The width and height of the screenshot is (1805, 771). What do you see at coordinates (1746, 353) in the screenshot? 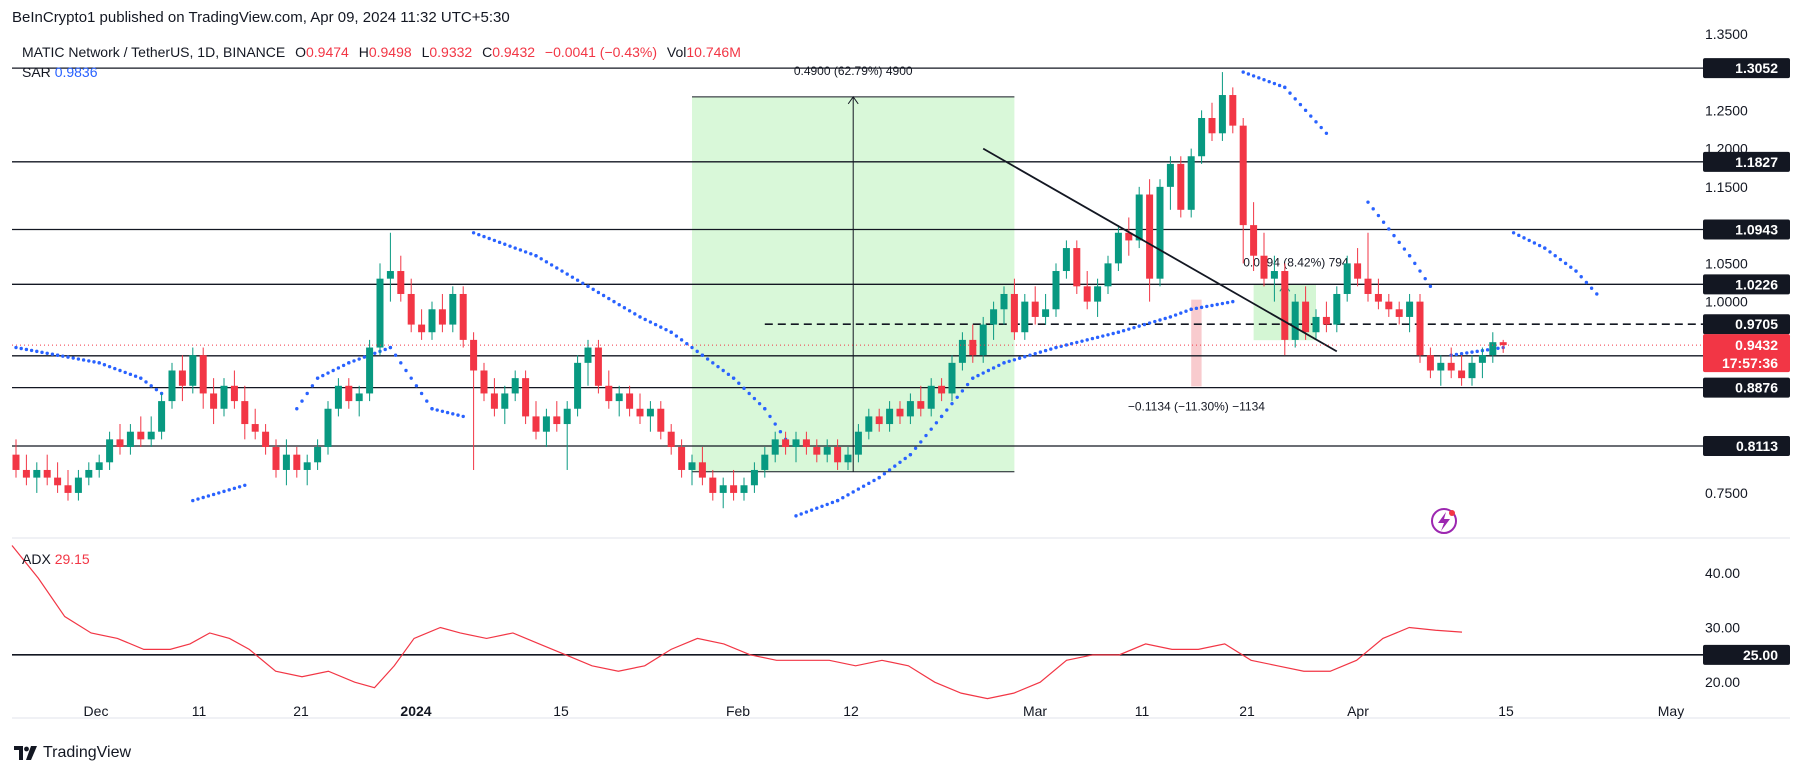
I see `current-price-tag-bg` at bounding box center [1746, 353].